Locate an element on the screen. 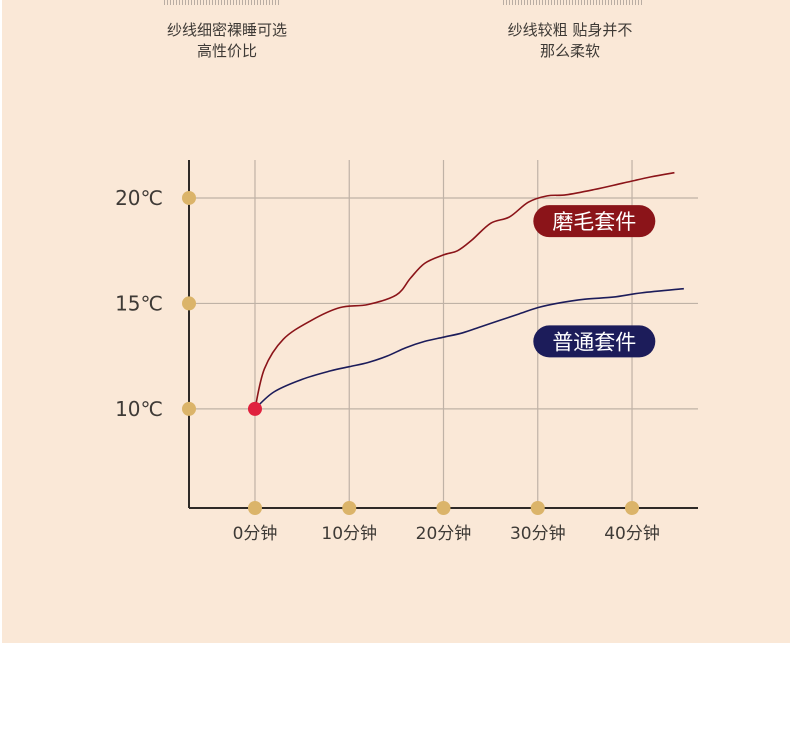 Image resolution: width=790 pixels, height=740 pixels. start-point is located at coordinates (254, 408).